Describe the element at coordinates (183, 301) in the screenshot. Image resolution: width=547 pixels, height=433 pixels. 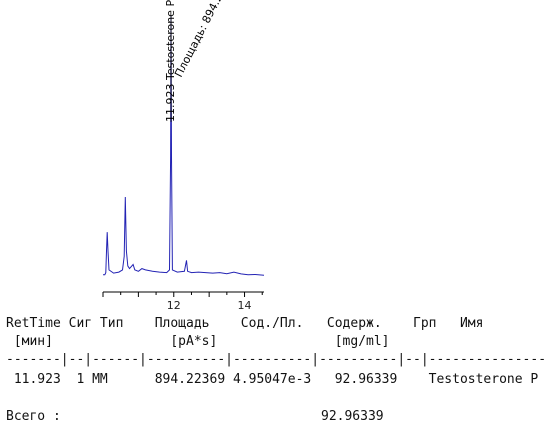
I see `x-axis: 12 14` at that location.